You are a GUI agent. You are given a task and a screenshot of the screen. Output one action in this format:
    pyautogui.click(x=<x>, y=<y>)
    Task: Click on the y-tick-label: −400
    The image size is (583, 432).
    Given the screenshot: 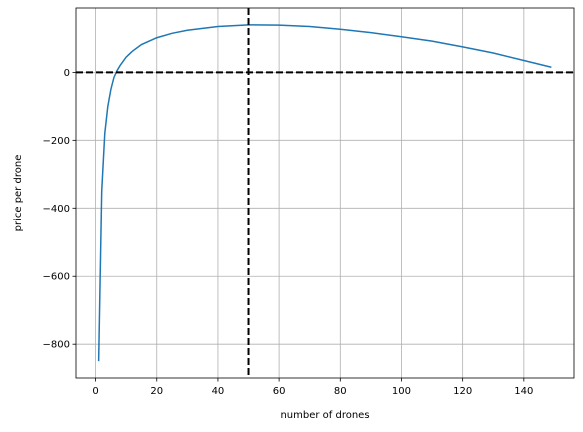 What is the action you would take?
    pyautogui.click(x=56, y=209)
    